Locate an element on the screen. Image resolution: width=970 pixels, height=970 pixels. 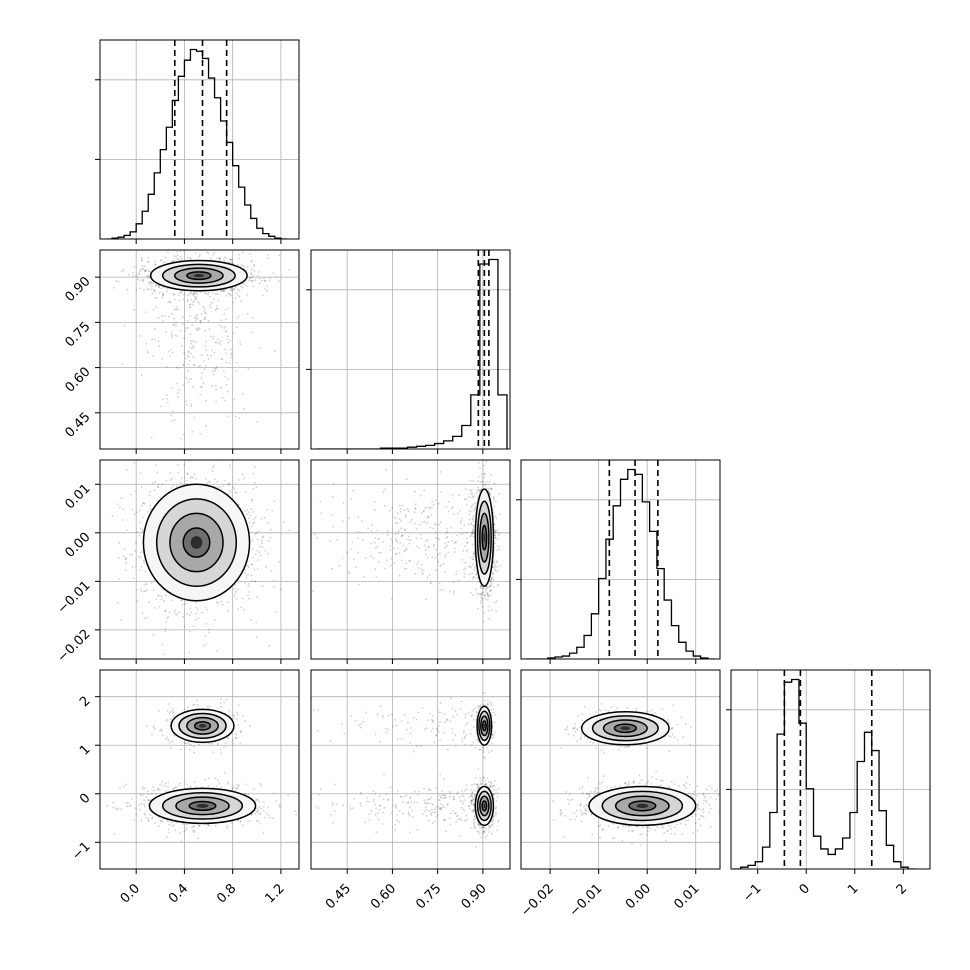
y-tick-label: 0.00 is located at coordinates (77, 545).